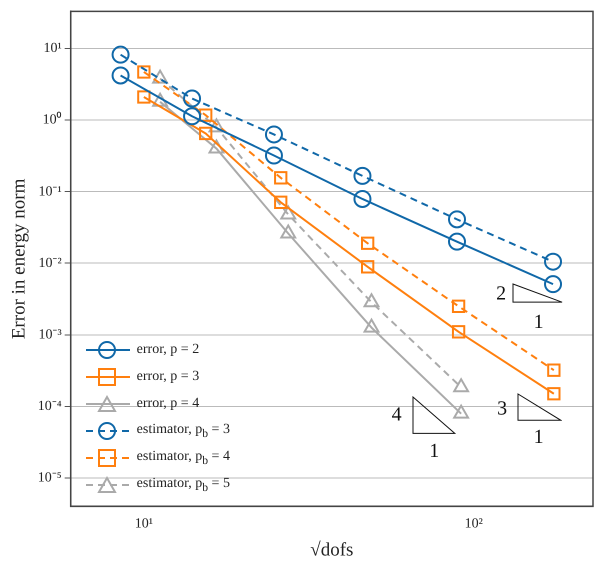 This screenshot has height=574, width=603. Describe the element at coordinates (52, 120) in the screenshot. I see `y-tick-label: 10⁰` at that location.